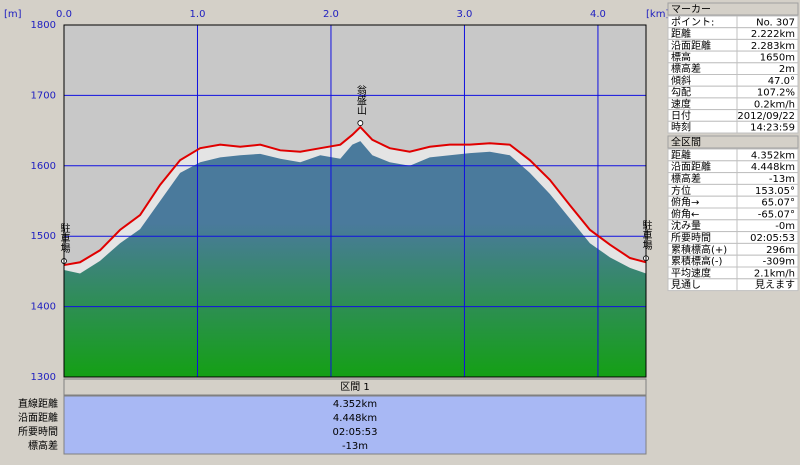 Image resolution: width=800 pixels, height=465 pixels. What do you see at coordinates (787, 69) in the screenshot?
I see `panel-value: 2m` at bounding box center [787, 69].